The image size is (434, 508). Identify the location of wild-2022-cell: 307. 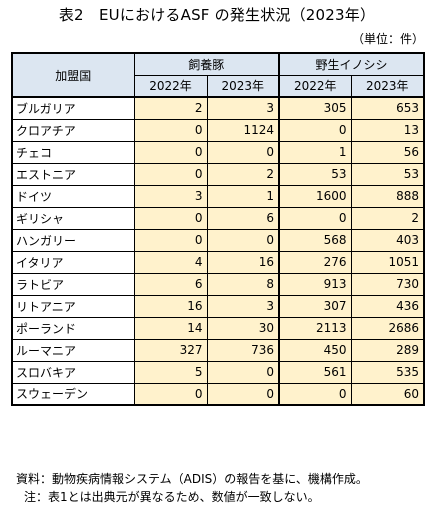
(315, 306).